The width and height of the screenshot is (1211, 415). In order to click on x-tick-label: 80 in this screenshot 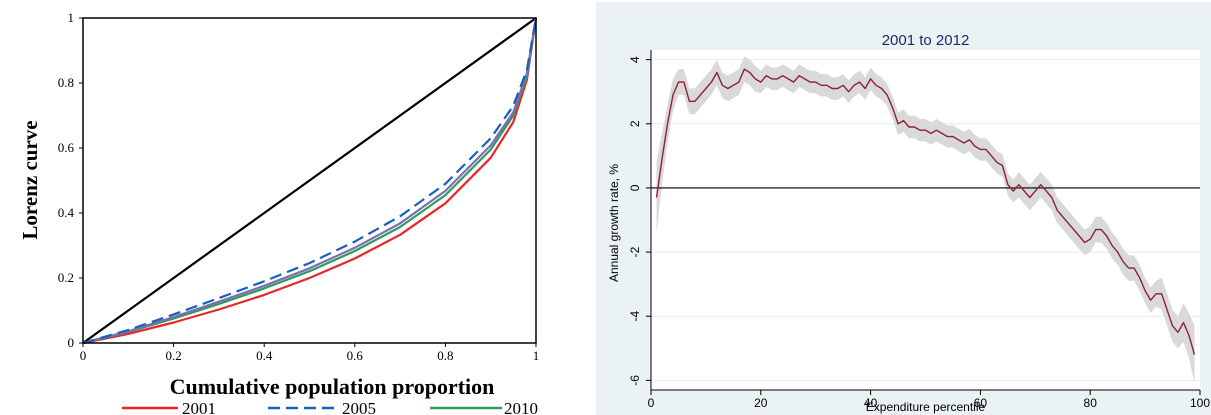, I will do `click(1091, 403)`.